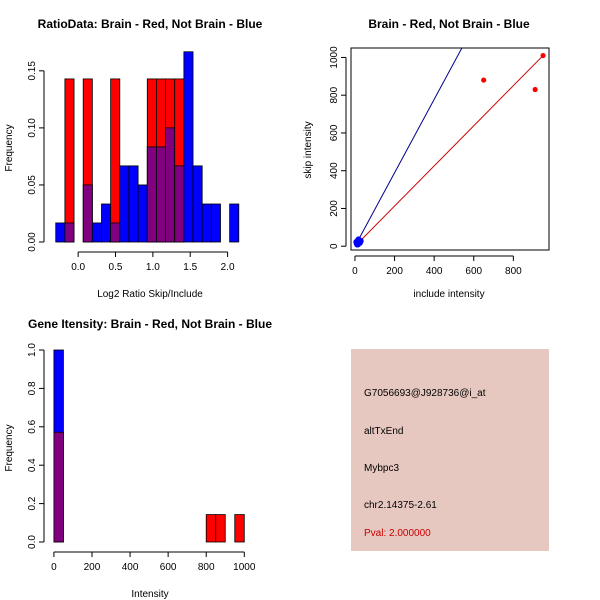  Describe the element at coordinates (334, 208) in the screenshot. I see `scatter-y-tick-label-1: 200` at that location.